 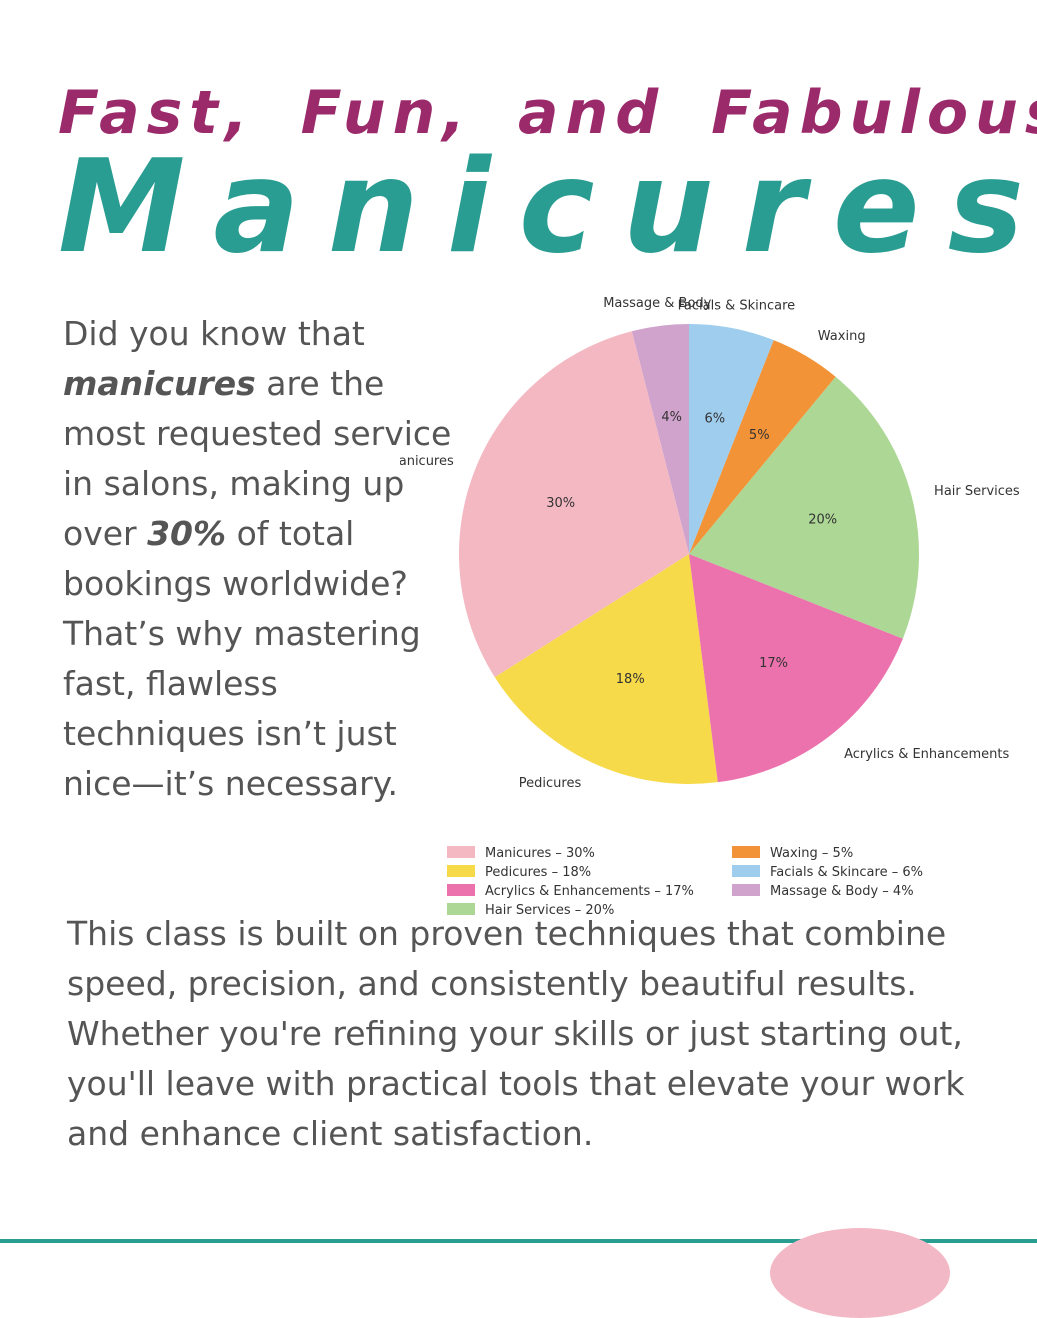 I want to click on legend-label-acrylics-and-enhancements: Acrylics & Enhancements – 17%, so click(x=589, y=891).